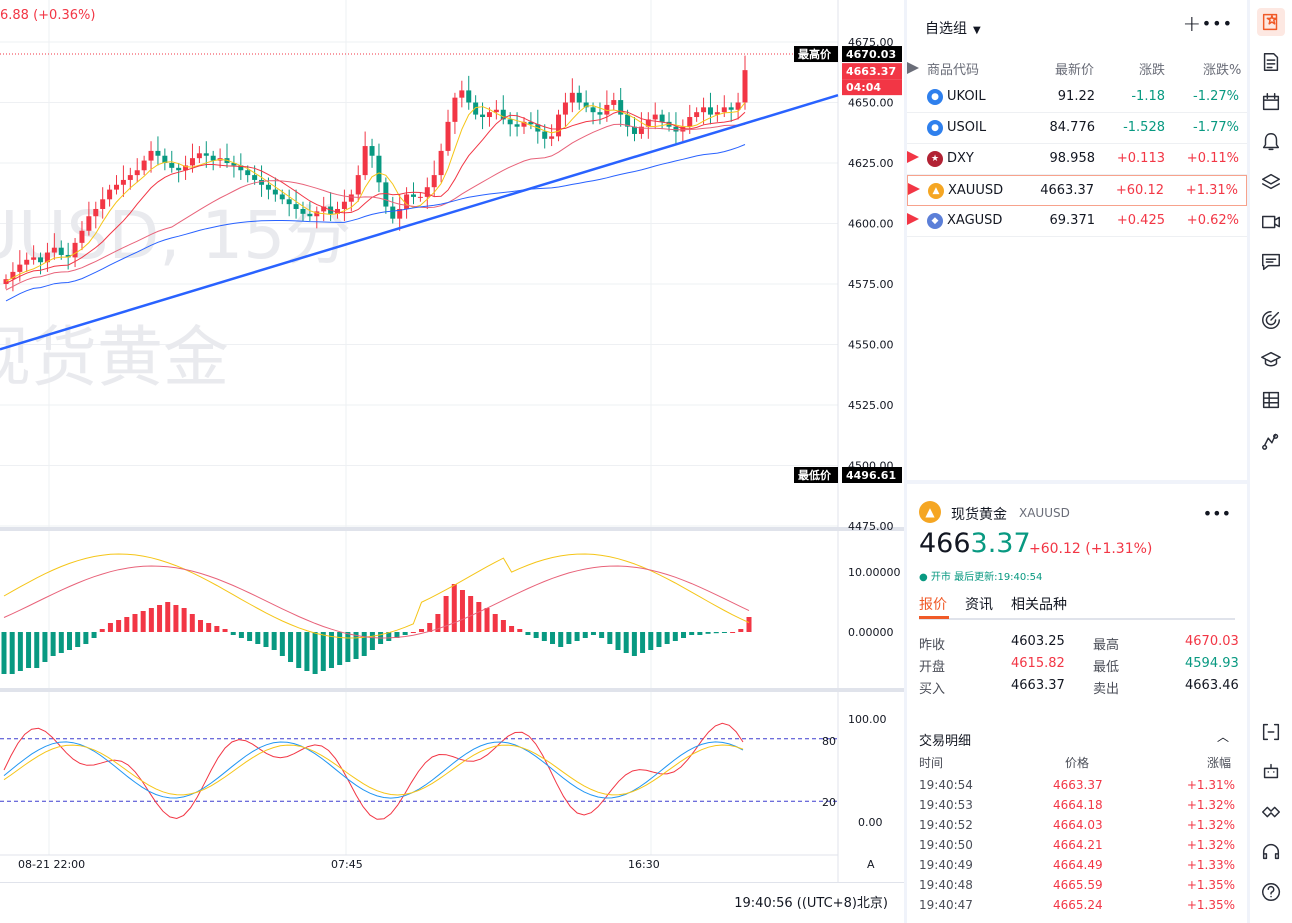  I want to click on col-last: 最新价, so click(1075, 70).